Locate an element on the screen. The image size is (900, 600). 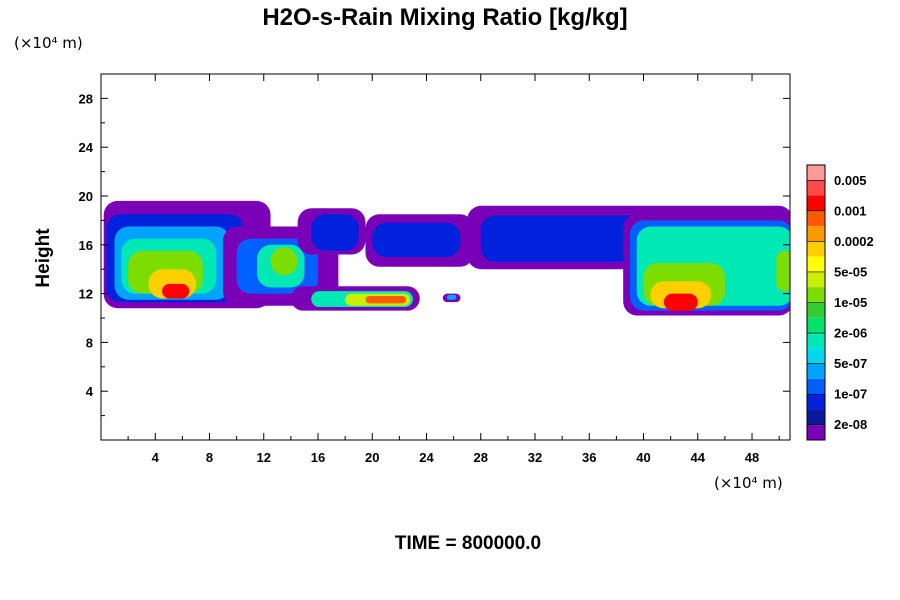
x-tick-label: 44 is located at coordinates (698, 457).